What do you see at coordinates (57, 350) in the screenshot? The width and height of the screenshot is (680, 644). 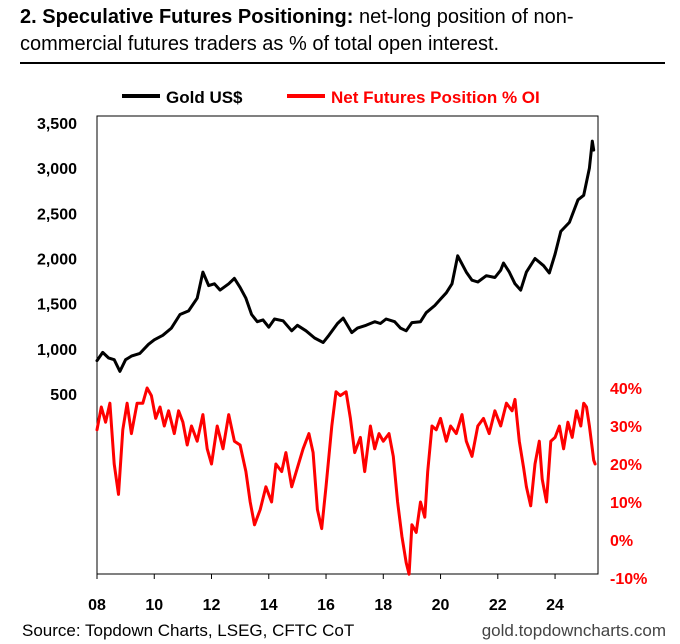 I see `left-tick-label: 1,000` at bounding box center [57, 350].